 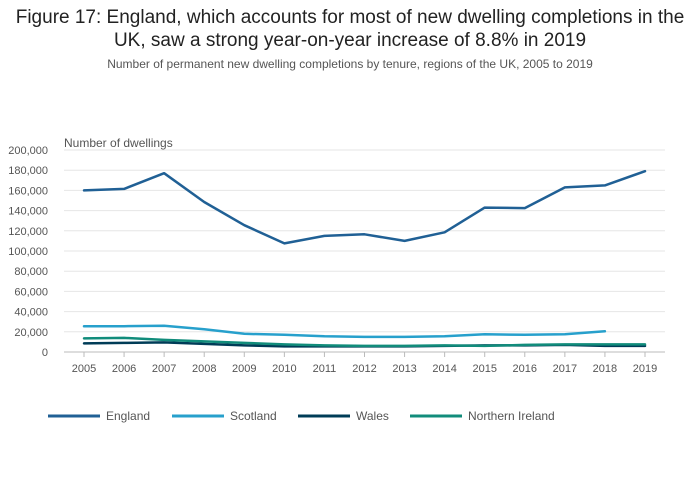 I want to click on x-tick-label: 2009, so click(x=244, y=369).